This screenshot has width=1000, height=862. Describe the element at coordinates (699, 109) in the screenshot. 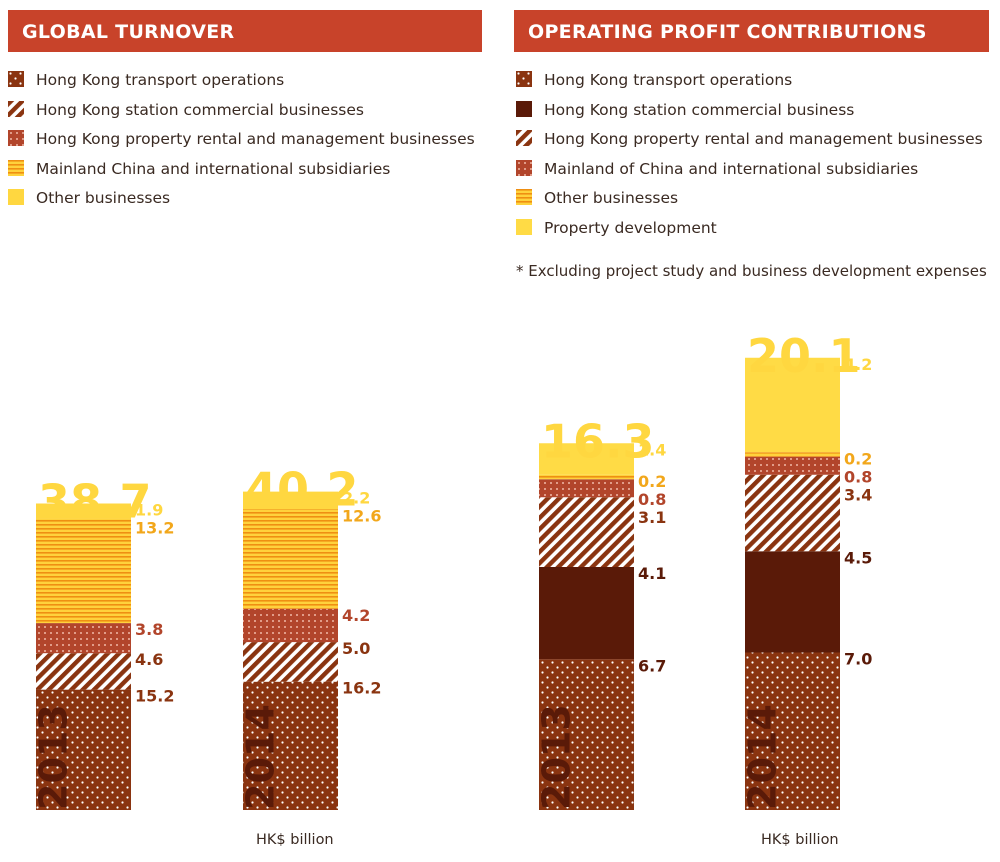

I see `legend-label: Hong Kong station commercial business` at that location.